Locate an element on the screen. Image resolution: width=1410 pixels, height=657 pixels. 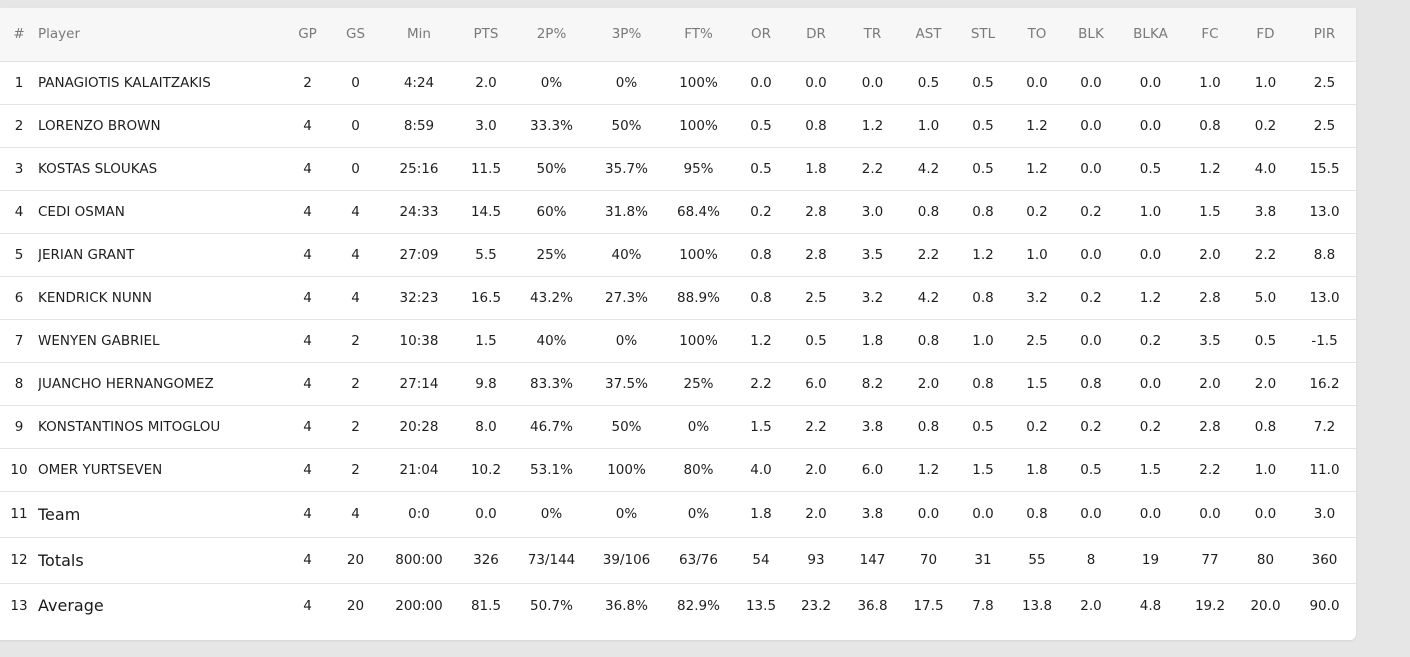
cell-min: 200:00 is located at coordinates (419, 605).